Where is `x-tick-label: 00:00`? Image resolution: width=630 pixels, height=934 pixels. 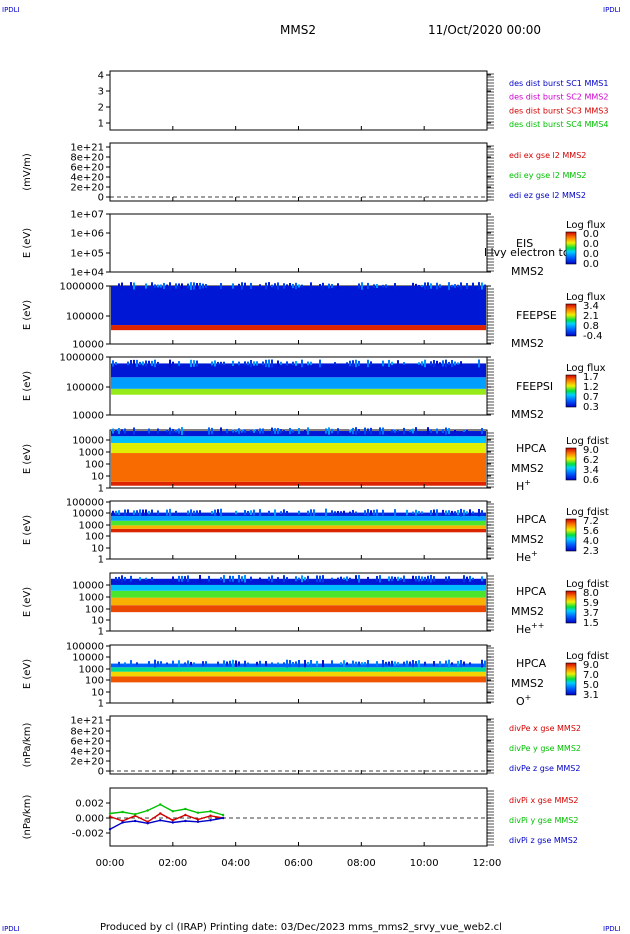
x-tick-label: 00:00 is located at coordinates (110, 863).